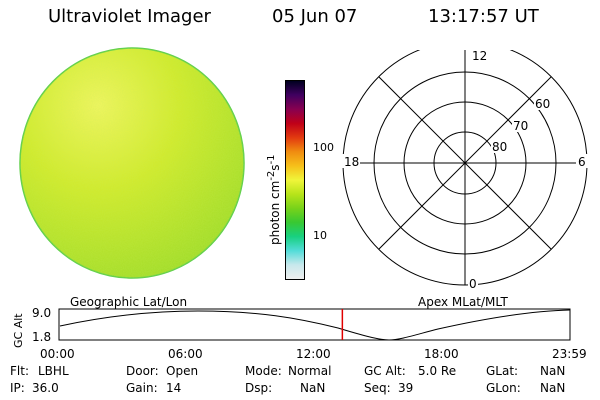 The width and height of the screenshot is (600, 400). What do you see at coordinates (182, 371) in the screenshot?
I see `info-door-value: Open` at bounding box center [182, 371].